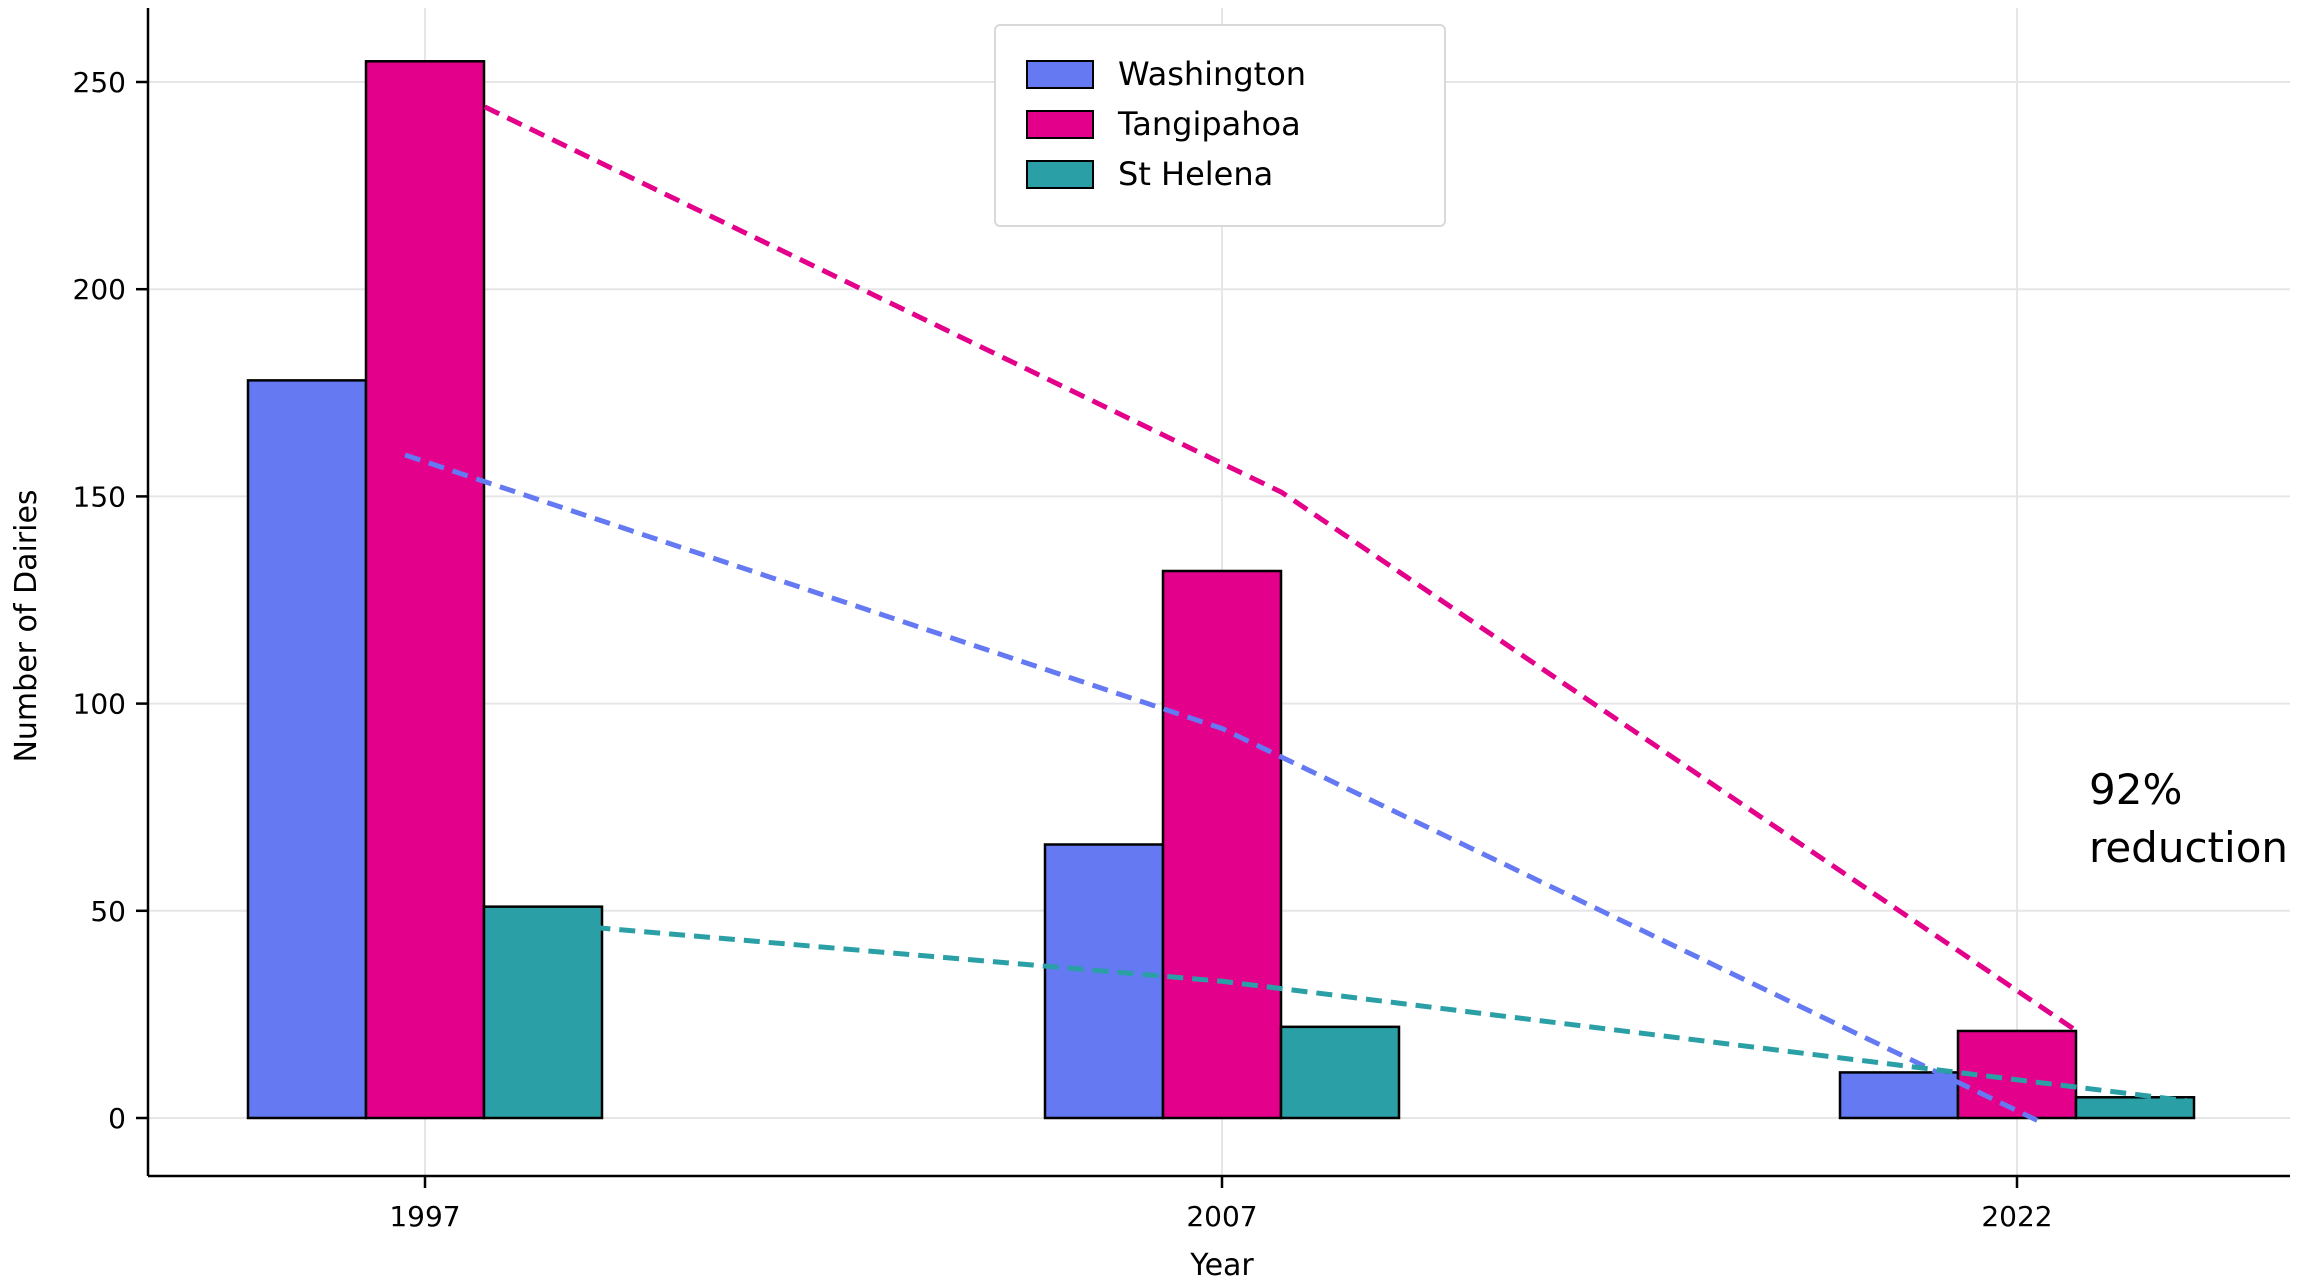  Describe the element at coordinates (543, 1012) in the screenshot. I see `bar-st-helena-1997` at that location.